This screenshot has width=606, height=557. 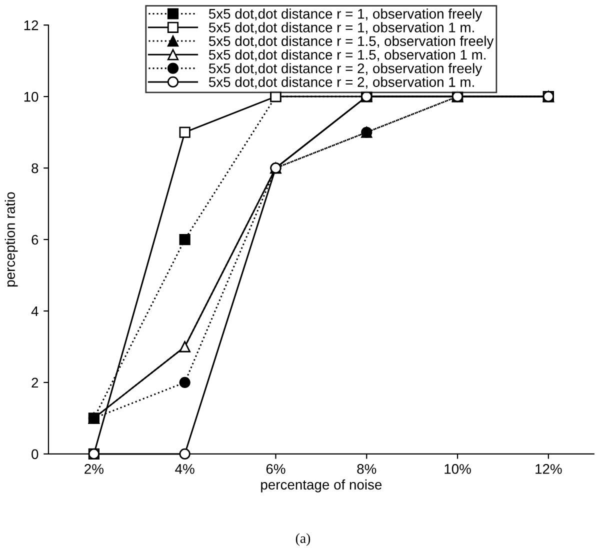 What do you see at coordinates (31, 97) in the screenshot?
I see `y-tick-label: 10` at bounding box center [31, 97].